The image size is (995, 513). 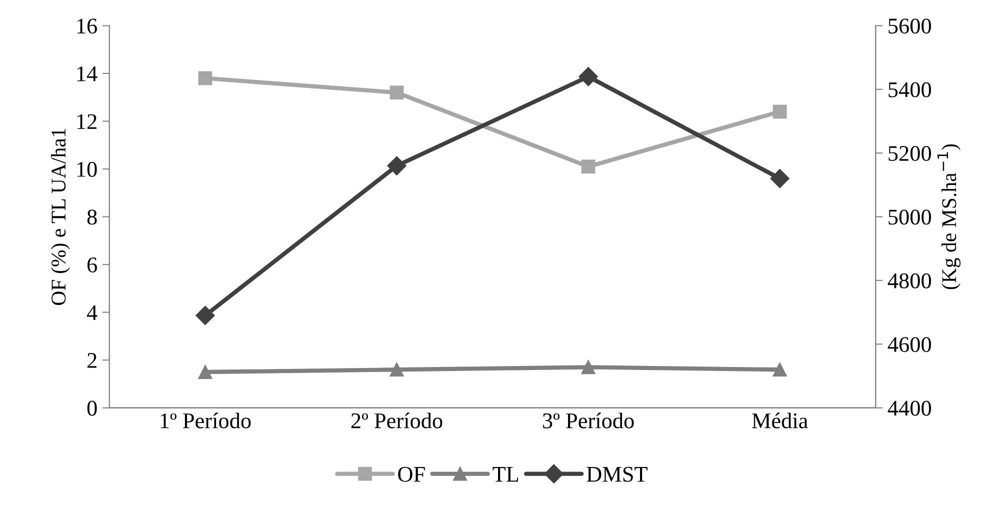 What do you see at coordinates (949, 217) in the screenshot?
I see `y2-axis-title: (Kg de MS.ha$^{−1}$)` at bounding box center [949, 217].